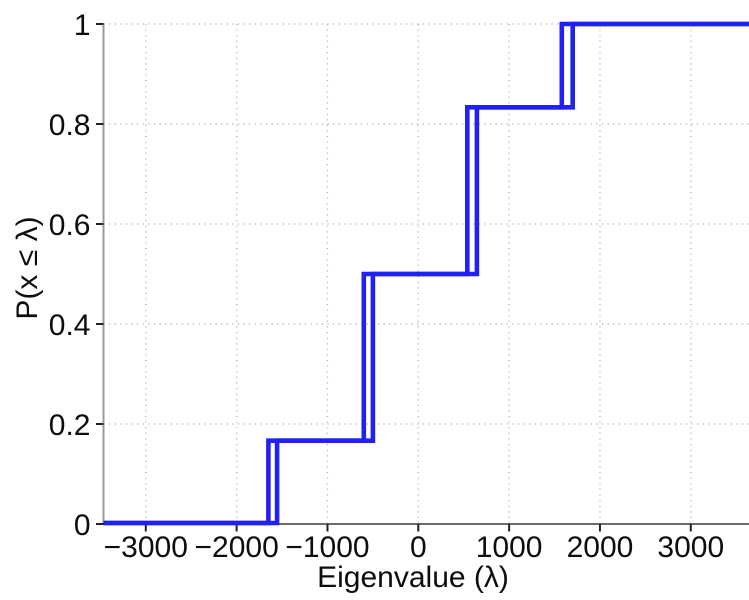  Describe the element at coordinates (413, 577) in the screenshot. I see `x-axis-title: Eigenvalue (λ)` at that location.